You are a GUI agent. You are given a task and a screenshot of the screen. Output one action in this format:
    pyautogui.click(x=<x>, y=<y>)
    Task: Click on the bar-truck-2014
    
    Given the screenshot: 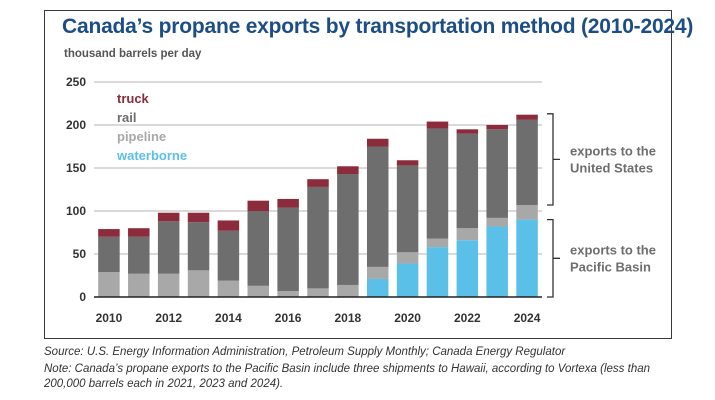 What is the action you would take?
    pyautogui.click(x=228, y=225)
    